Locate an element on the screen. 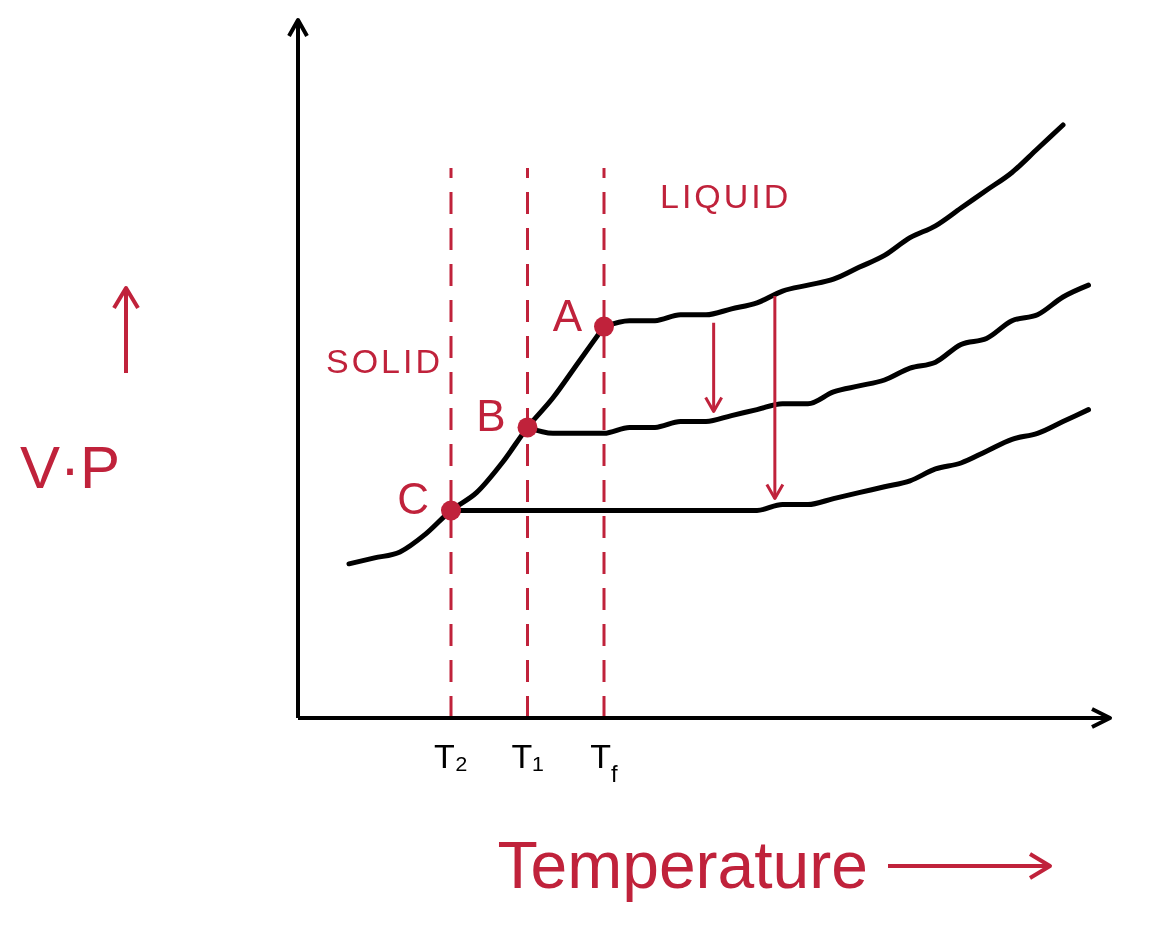  annotation: LIQUID is located at coordinates (726, 196).